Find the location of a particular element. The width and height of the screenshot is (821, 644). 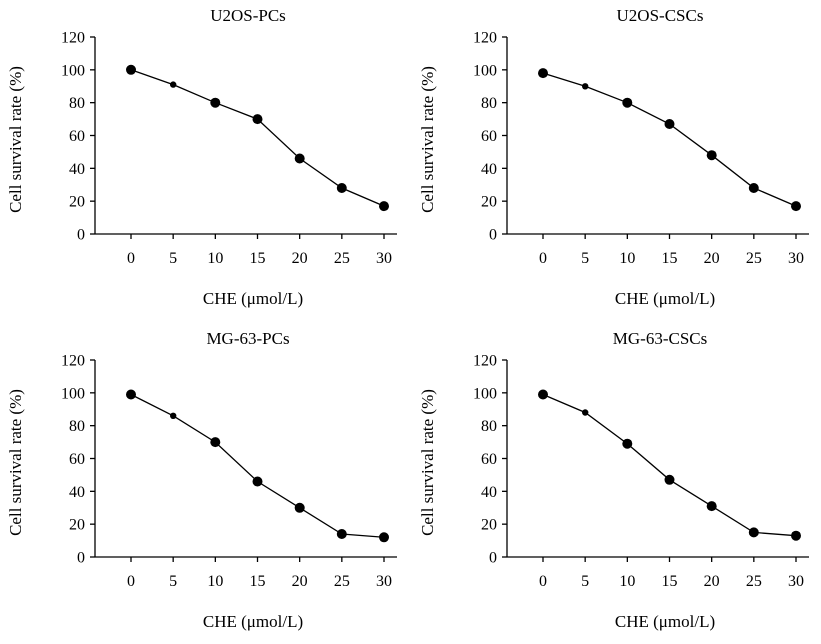

chart-2-x-tick-label: 20 is located at coordinates (712, 258).